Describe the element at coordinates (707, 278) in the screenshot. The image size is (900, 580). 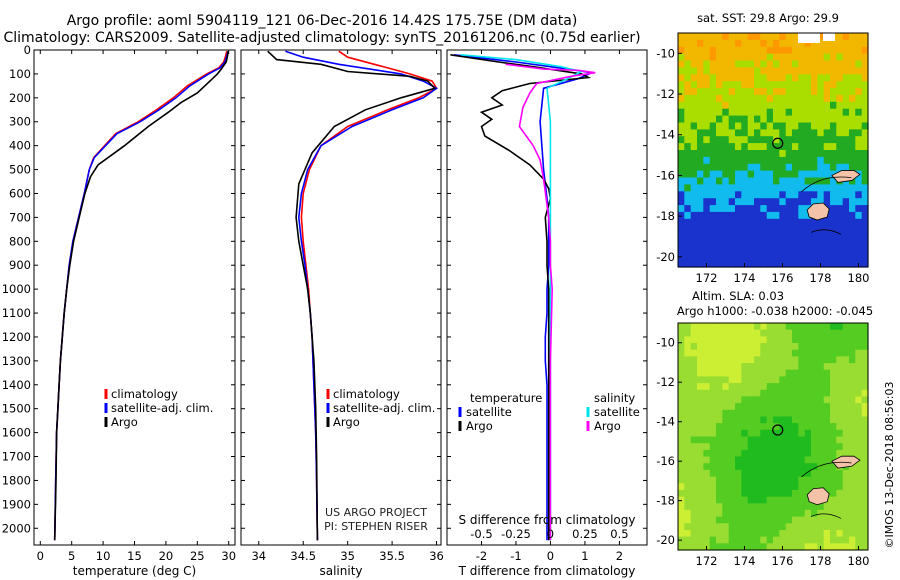
I see `x-tick-label: 172` at that location.